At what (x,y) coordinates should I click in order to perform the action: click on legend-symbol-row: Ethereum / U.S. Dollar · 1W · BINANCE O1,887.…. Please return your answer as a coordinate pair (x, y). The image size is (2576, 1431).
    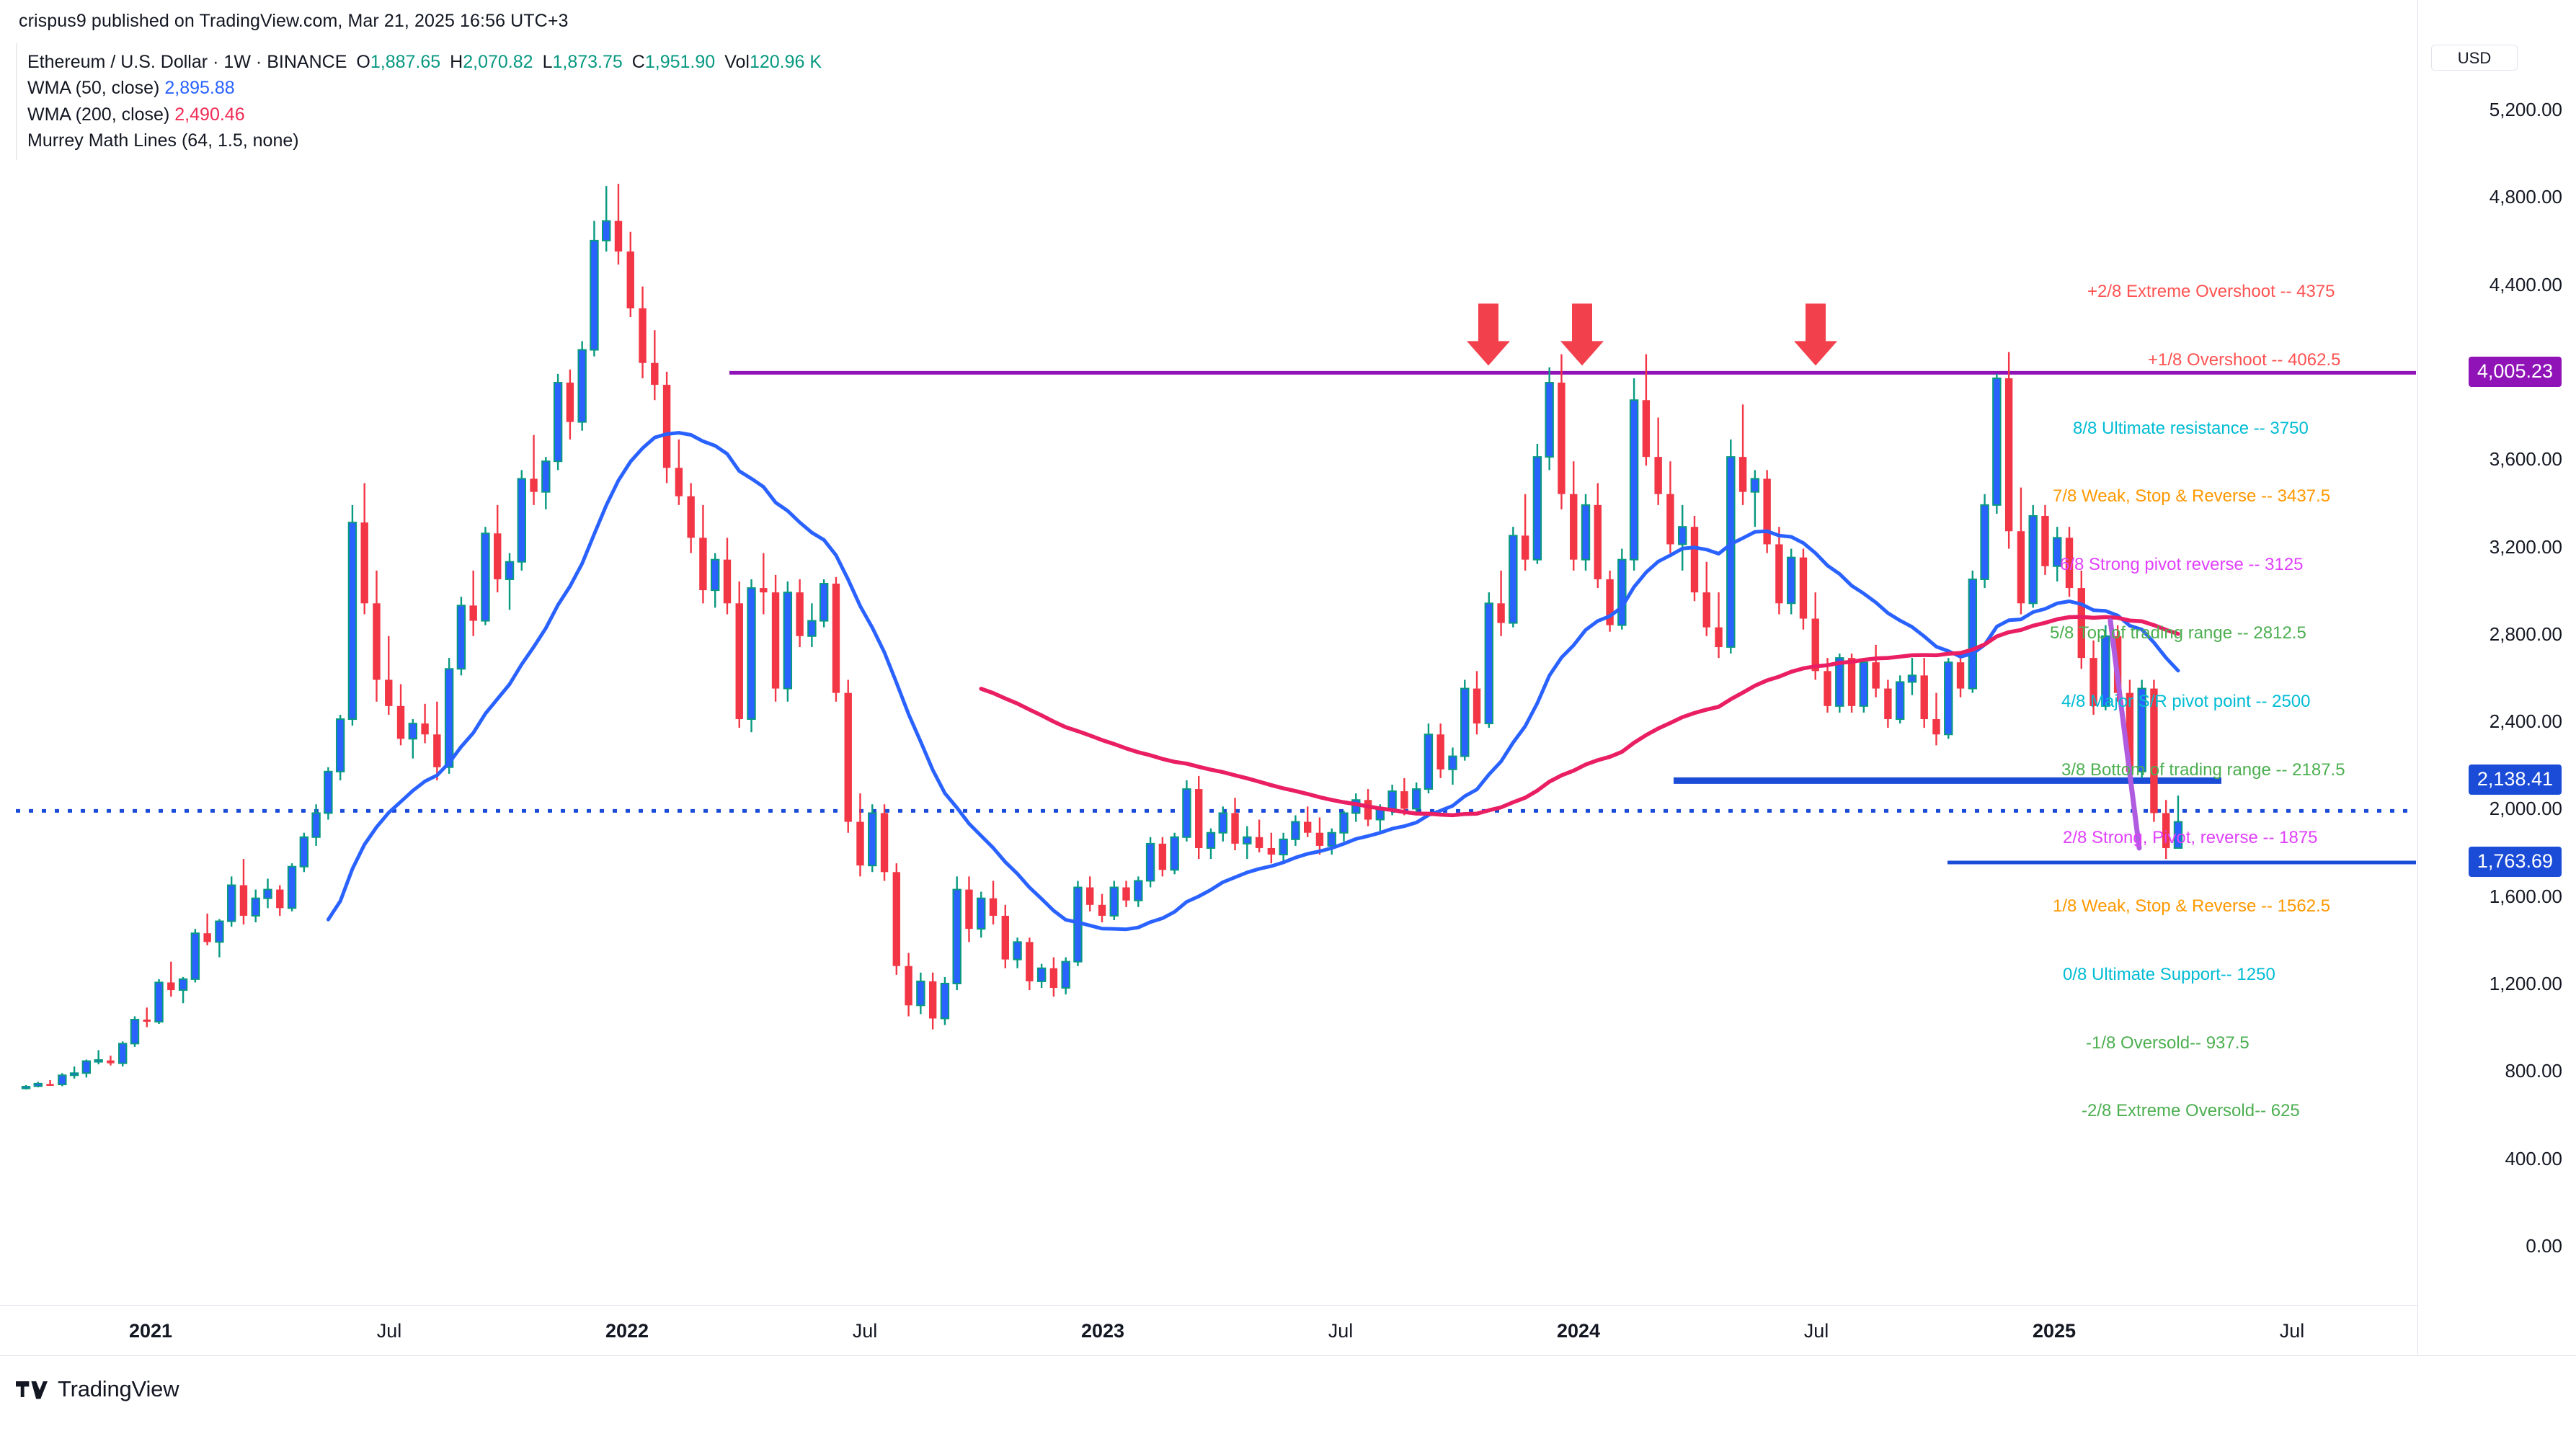
    Looking at the image, I should click on (424, 62).